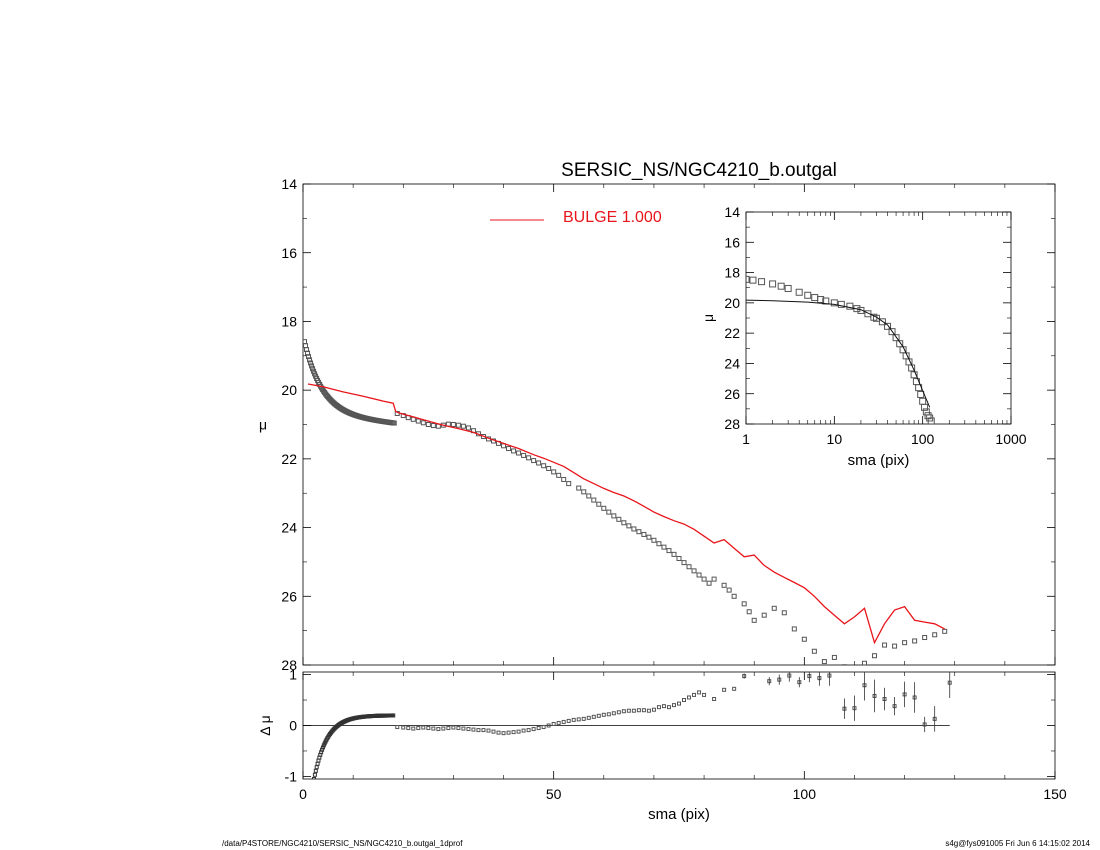 This screenshot has height=850, width=1100. What do you see at coordinates (293, 675) in the screenshot?
I see `y-tick-label: 1` at bounding box center [293, 675].